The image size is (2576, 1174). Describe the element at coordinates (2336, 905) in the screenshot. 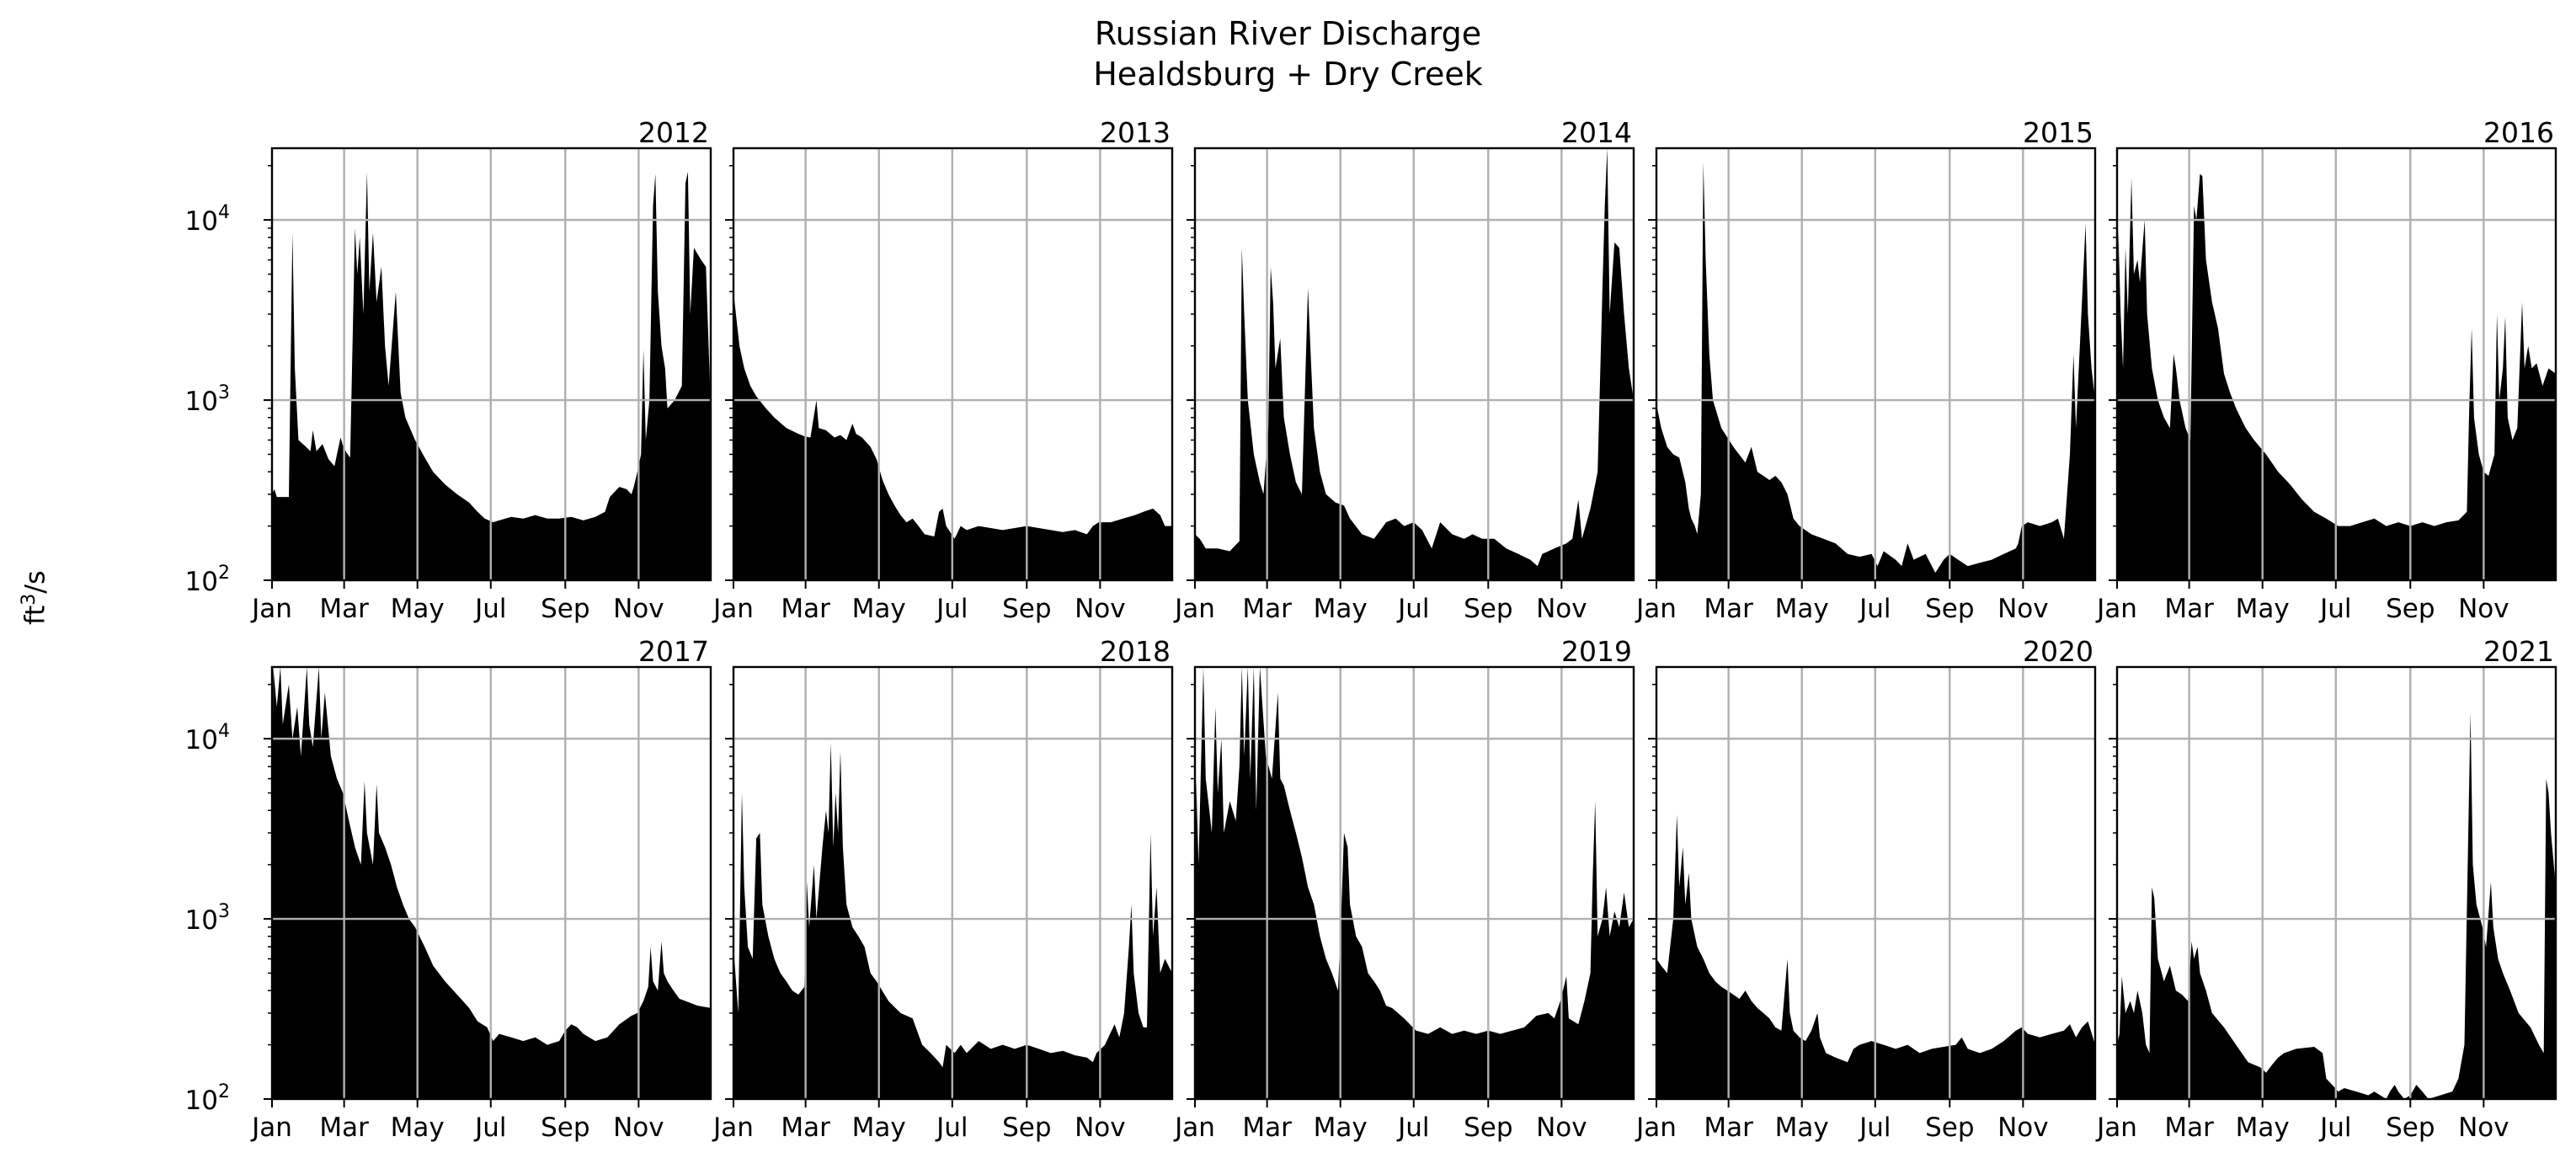

I see `discharge-area-2021` at that location.